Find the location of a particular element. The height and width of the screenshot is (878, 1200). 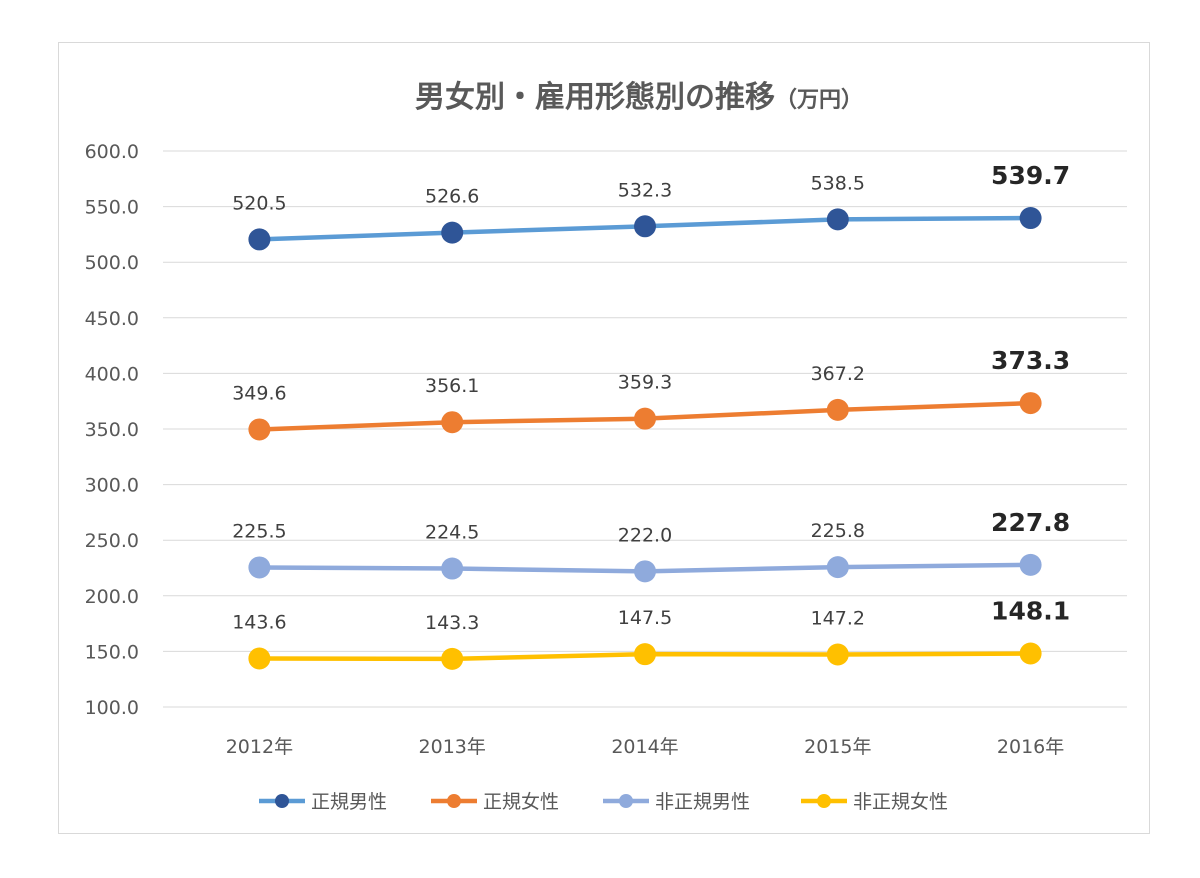

legend-label: 正規男性 is located at coordinates (349, 802).